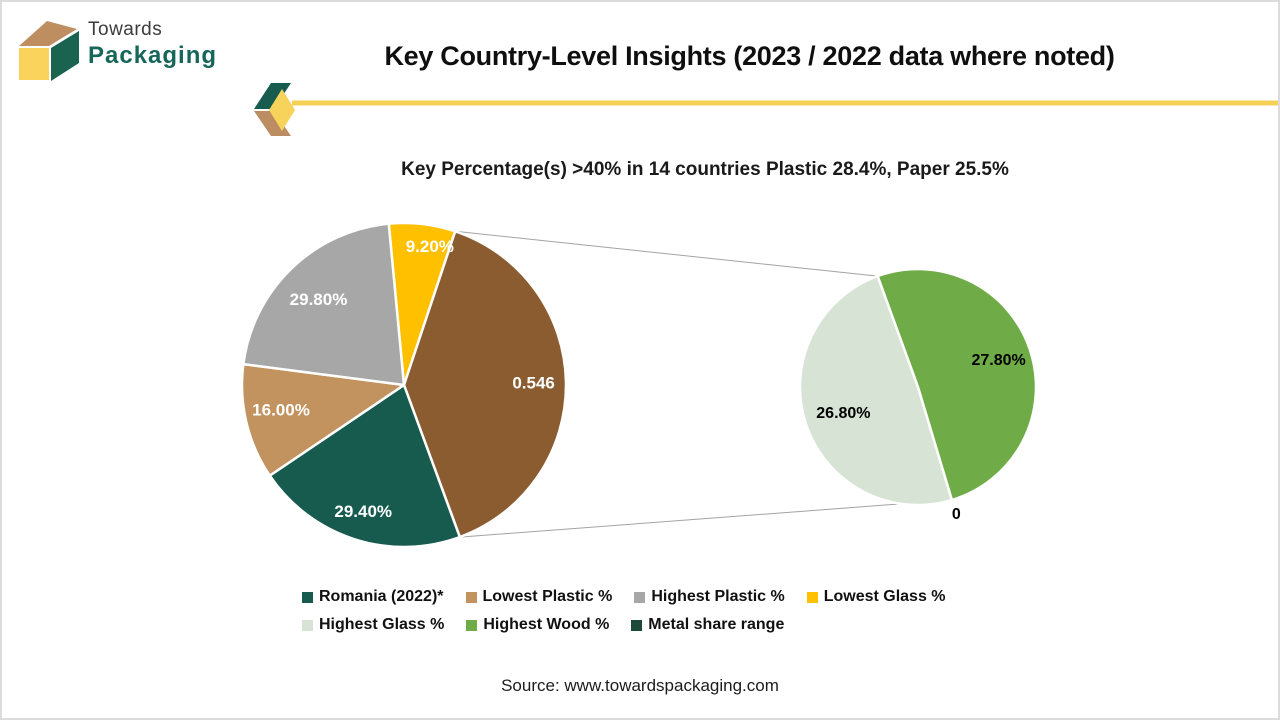 This screenshot has height=720, width=1280. What do you see at coordinates (876, 390) in the screenshot?
I see `secondary-pie-slice-highest-glass` at bounding box center [876, 390].